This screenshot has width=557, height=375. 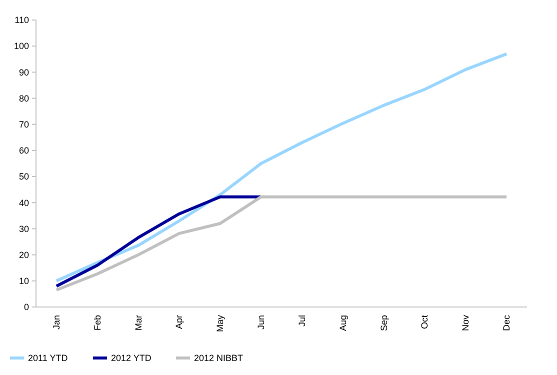 What do you see at coordinates (507, 323) in the screenshot?
I see `x-tick-label: Dec` at bounding box center [507, 323].